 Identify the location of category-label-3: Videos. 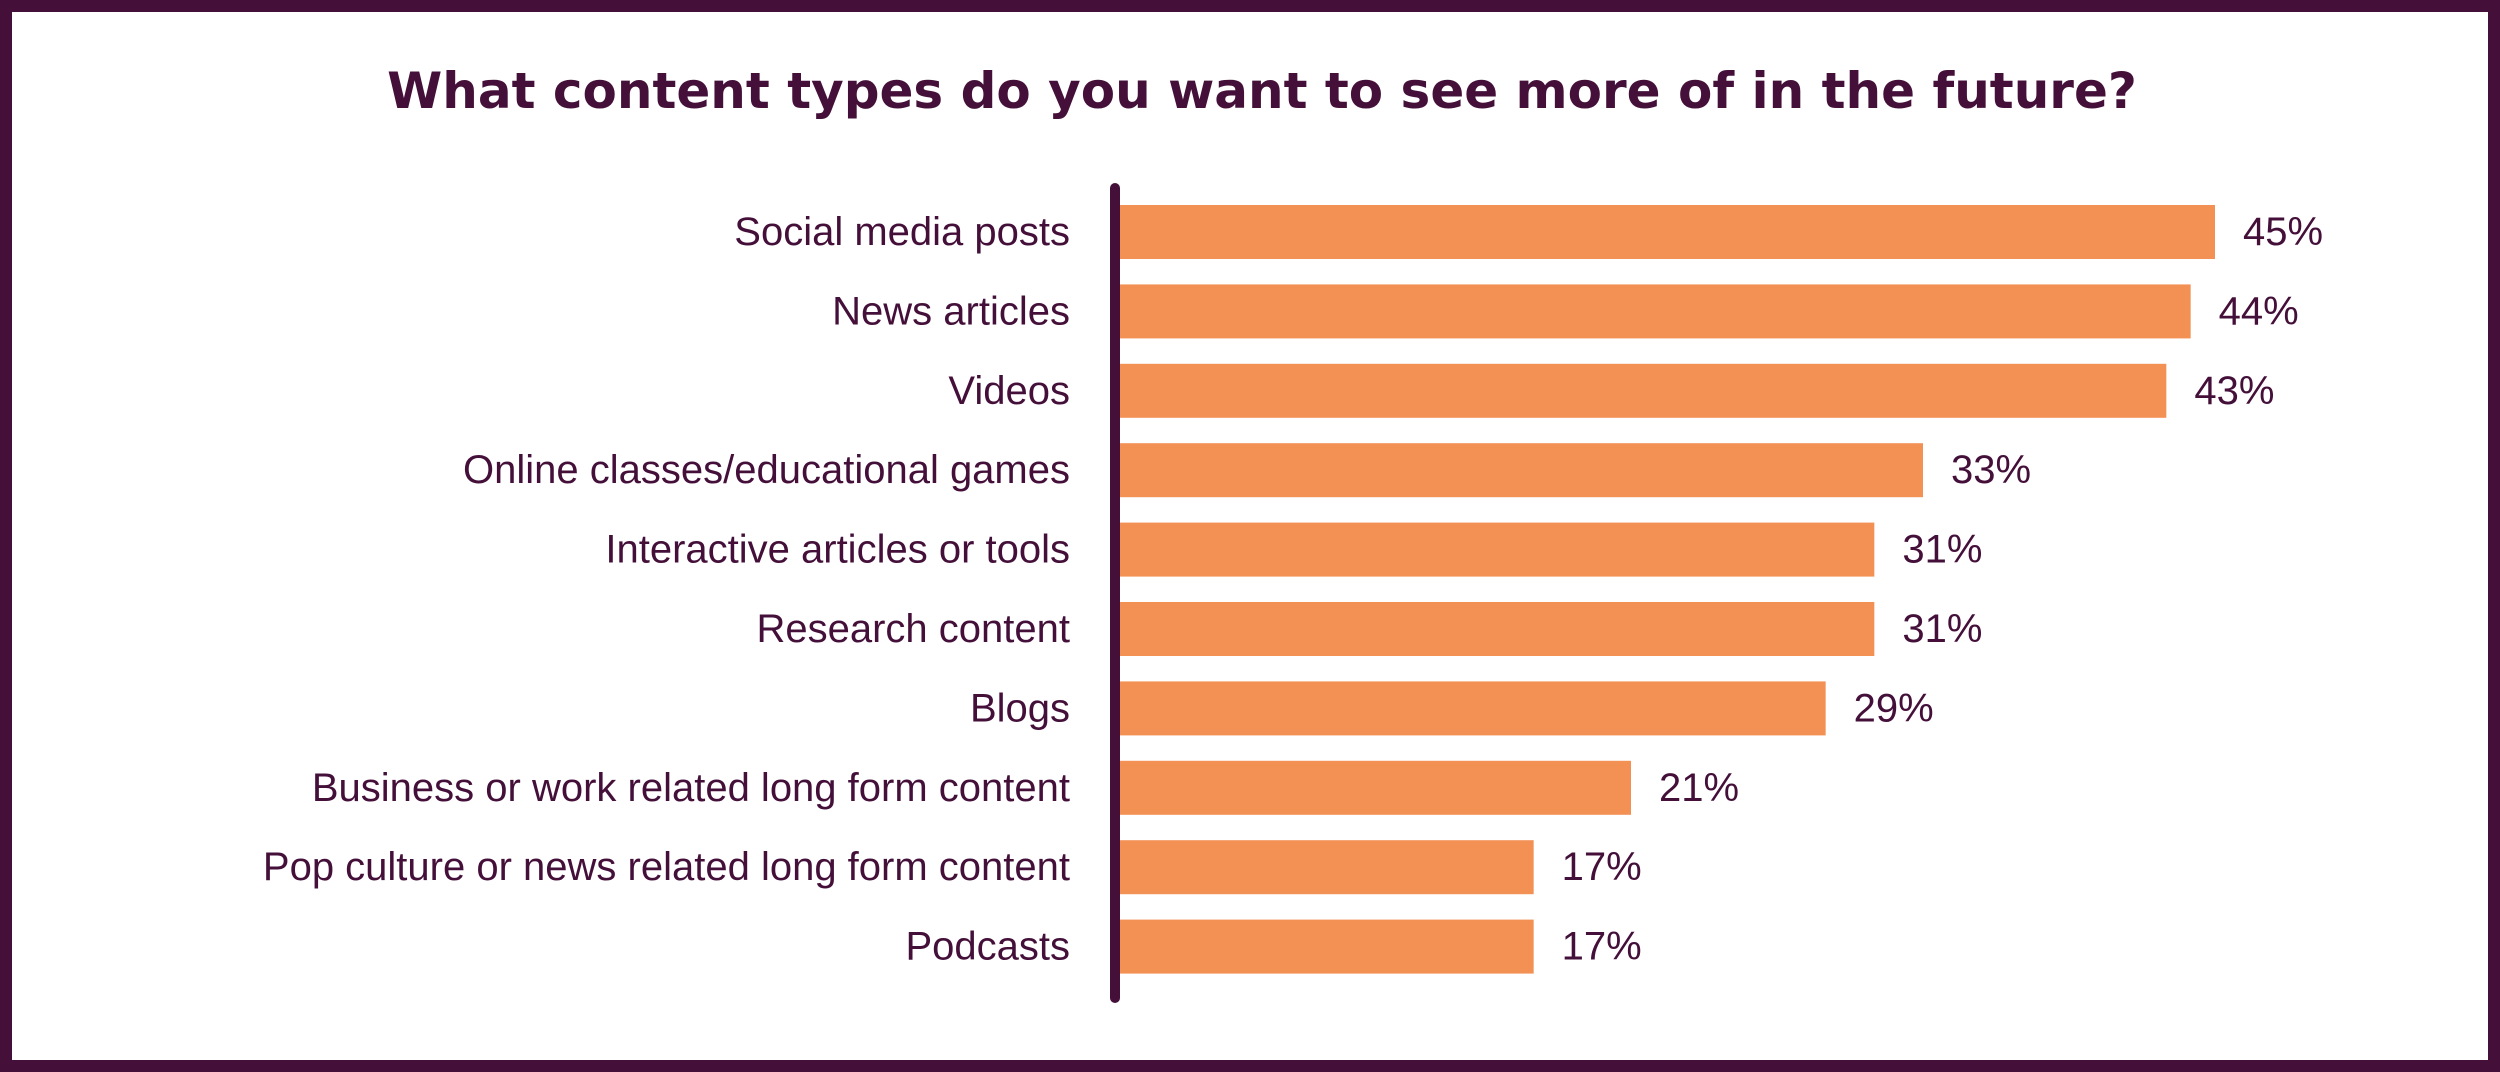
(1009, 391).